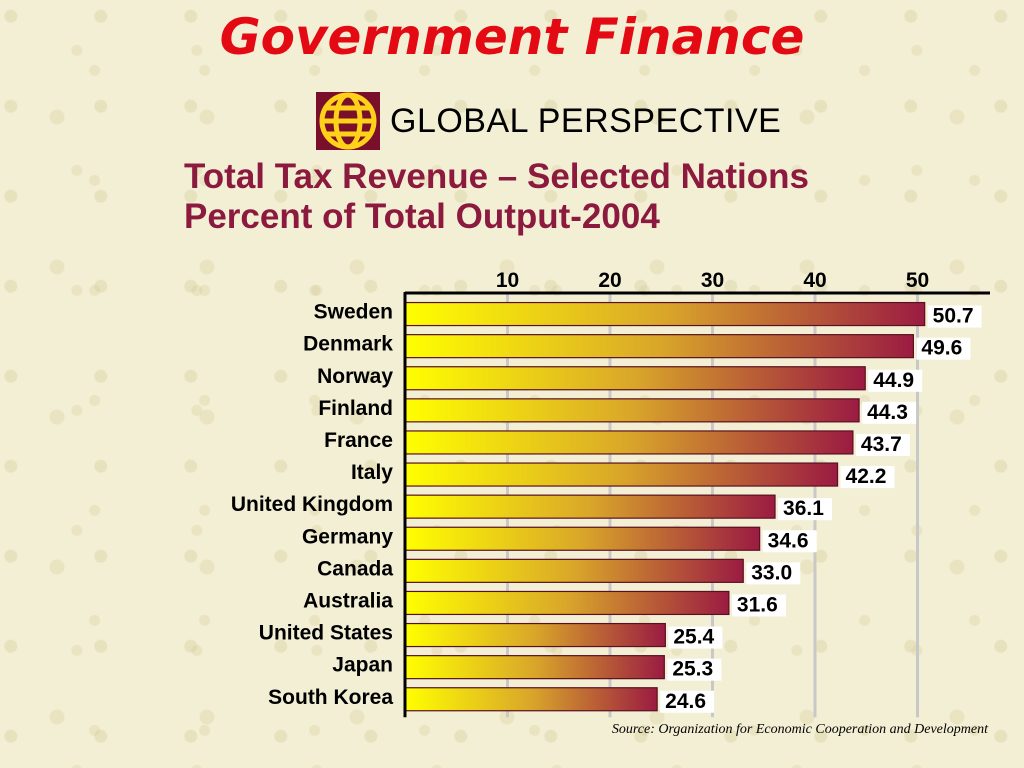  I want to click on value-label: 50.7, so click(953, 316).